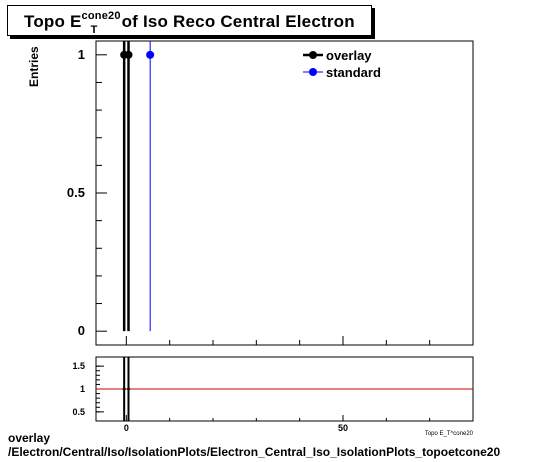 This screenshot has height=462, width=546. I want to click on legend-standard-marker, so click(313, 72).